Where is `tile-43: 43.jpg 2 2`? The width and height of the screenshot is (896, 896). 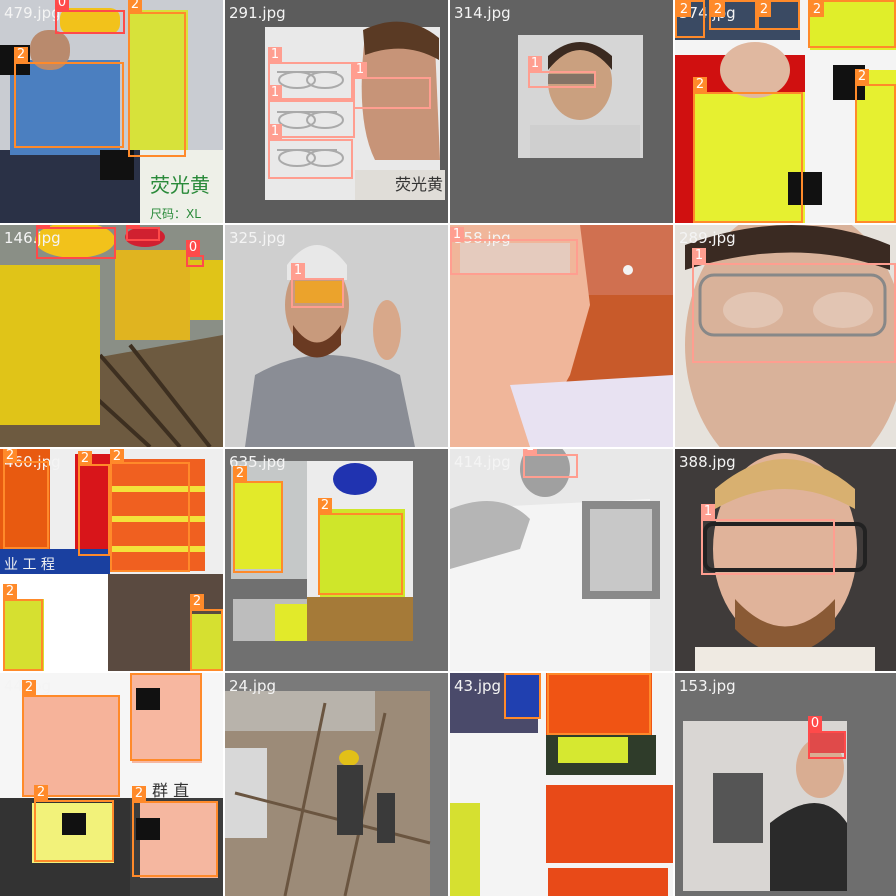 tile-43: 43.jpg 2 2 is located at coordinates (561, 784).